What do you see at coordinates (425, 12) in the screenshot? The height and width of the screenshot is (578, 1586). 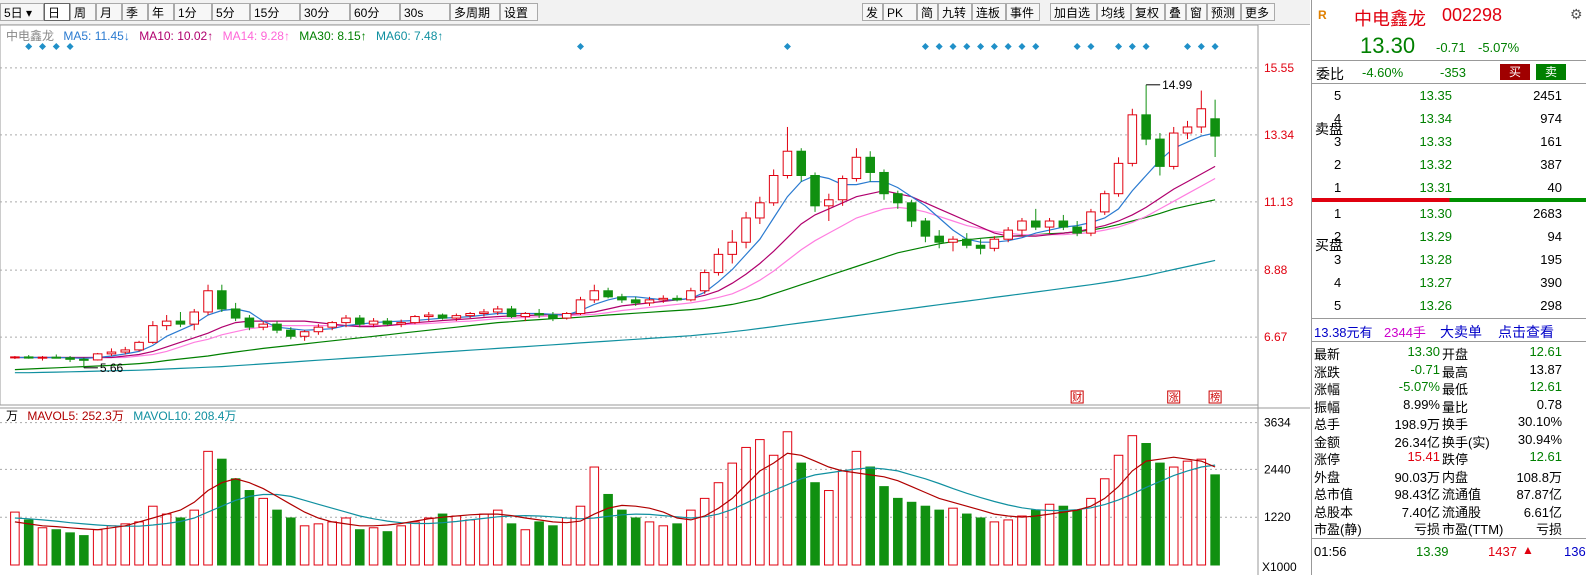 I see `period-button-10: 30s` at bounding box center [425, 12].